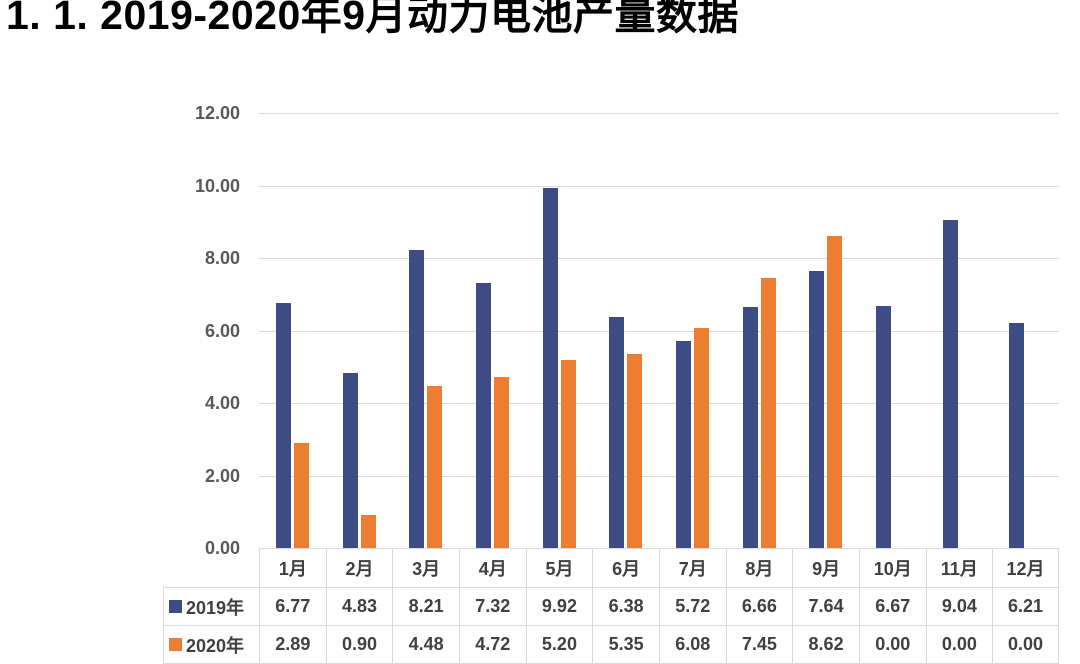  I want to click on y-tick-label: 0.00, so click(222, 548).